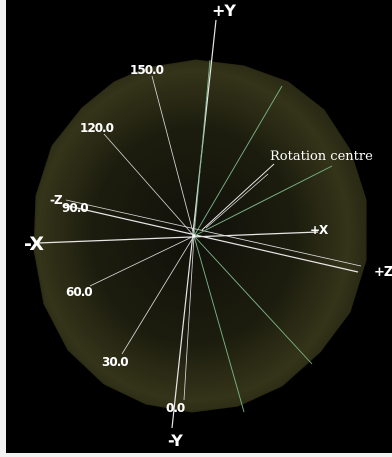  I want to click on angle-label-90: 90.0, so click(75, 208).